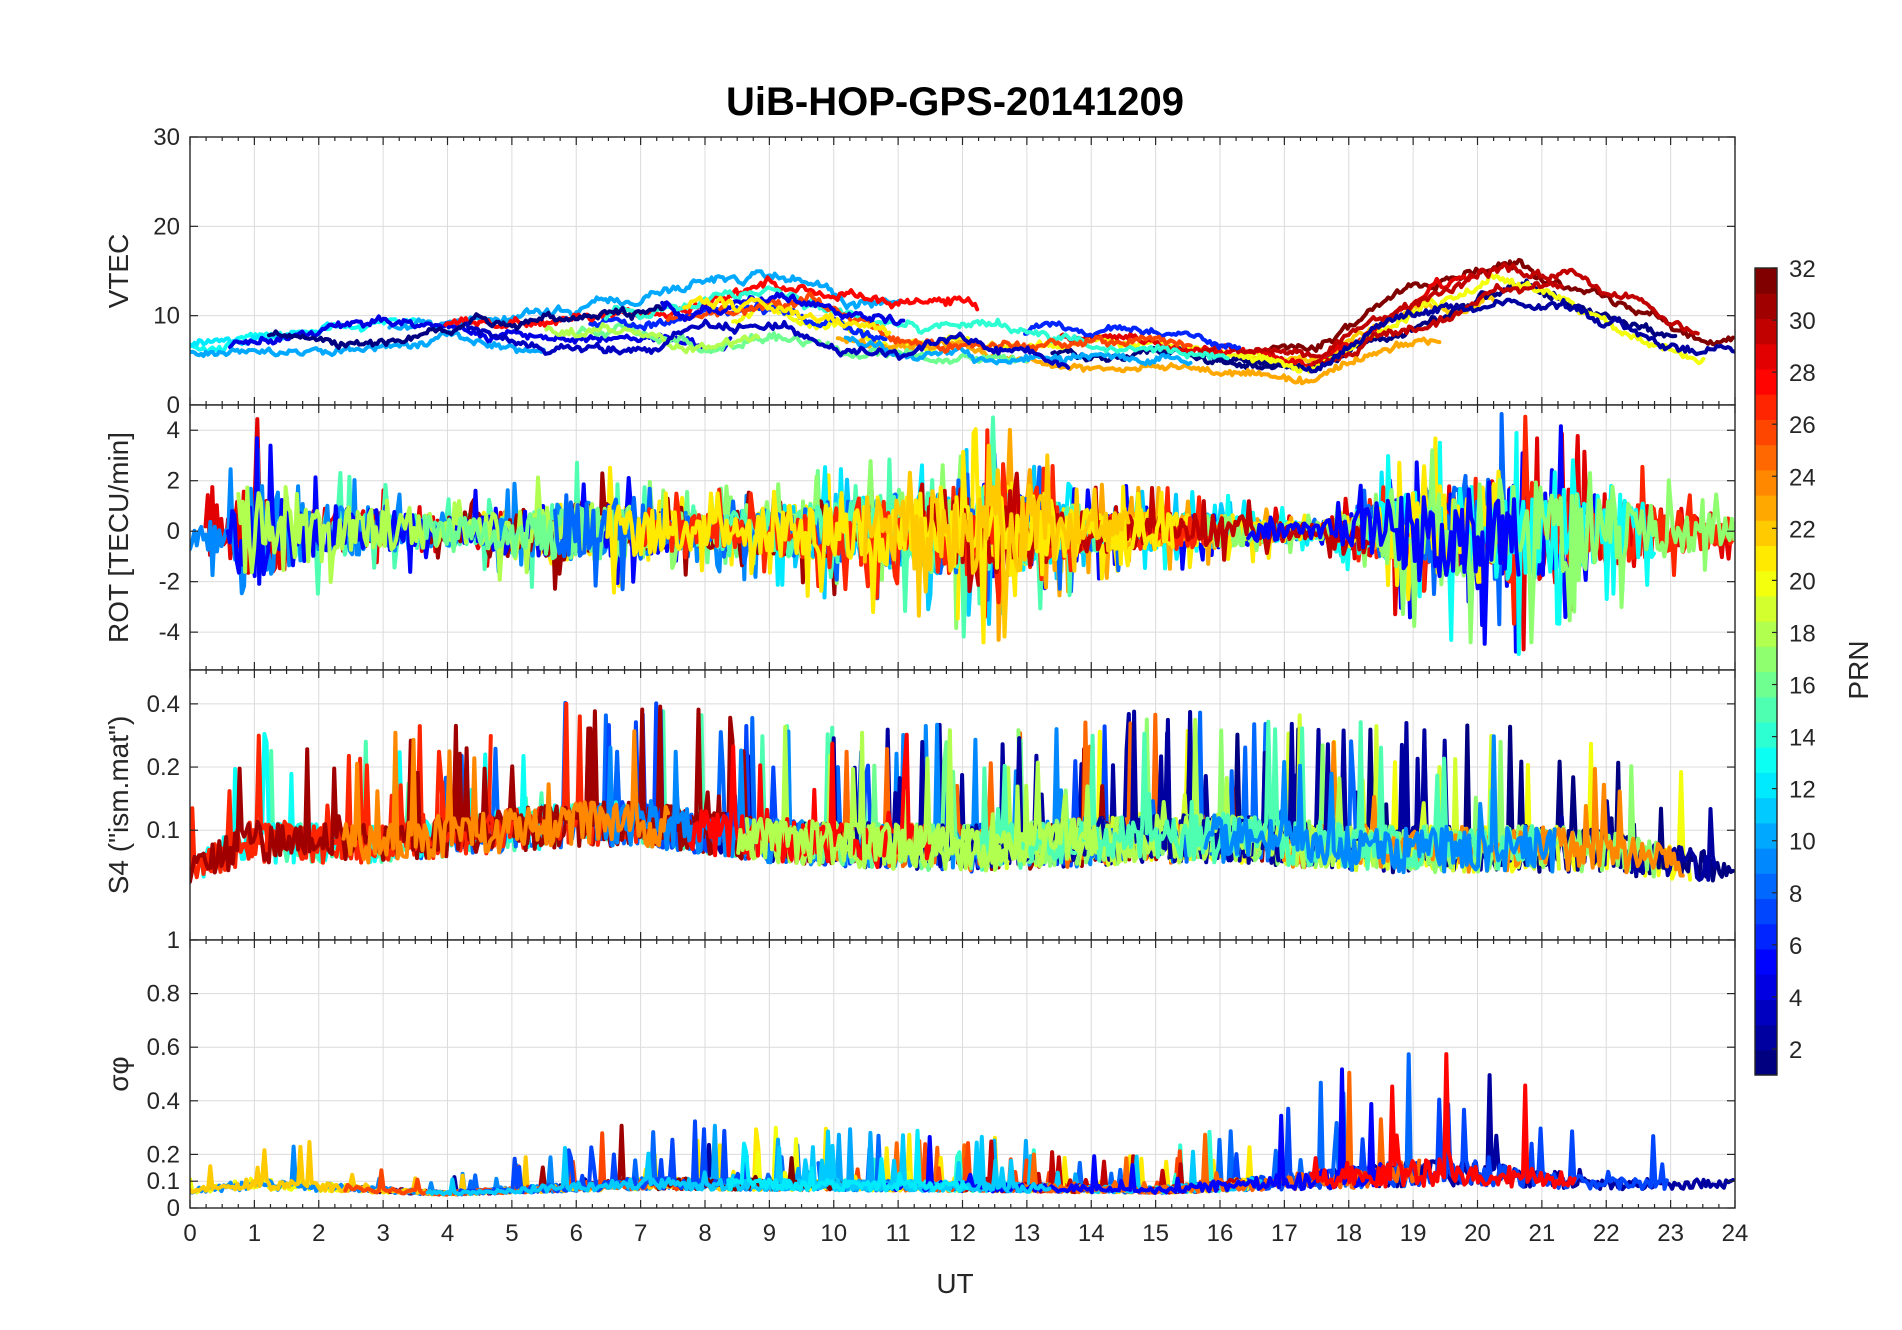 The height and width of the screenshot is (1330, 1902). I want to click on x-tick-label: 6, so click(576, 1233).